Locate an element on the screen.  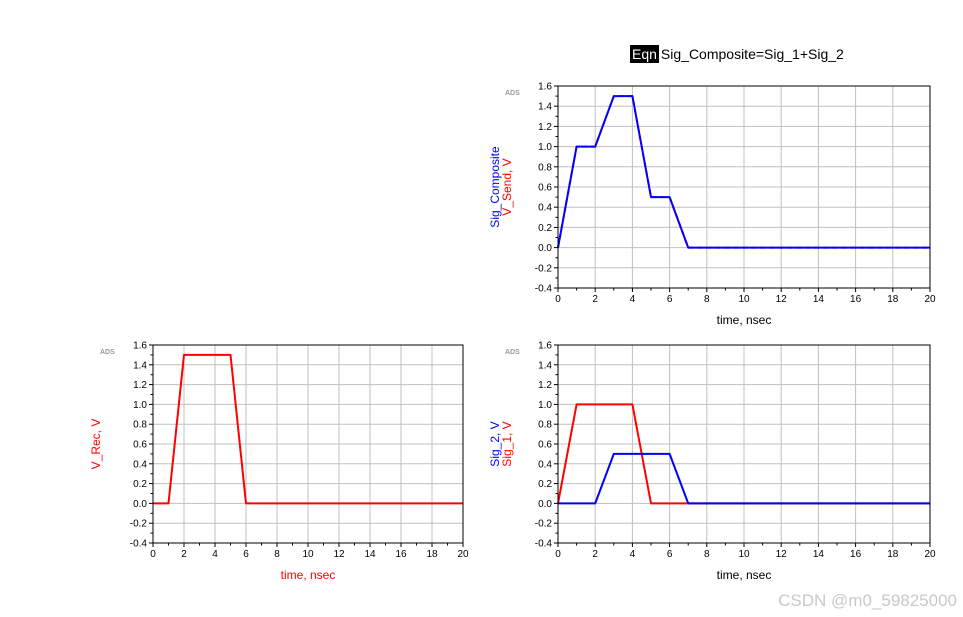
watermark: CSDN @m0_59825000 is located at coordinates (867, 600).